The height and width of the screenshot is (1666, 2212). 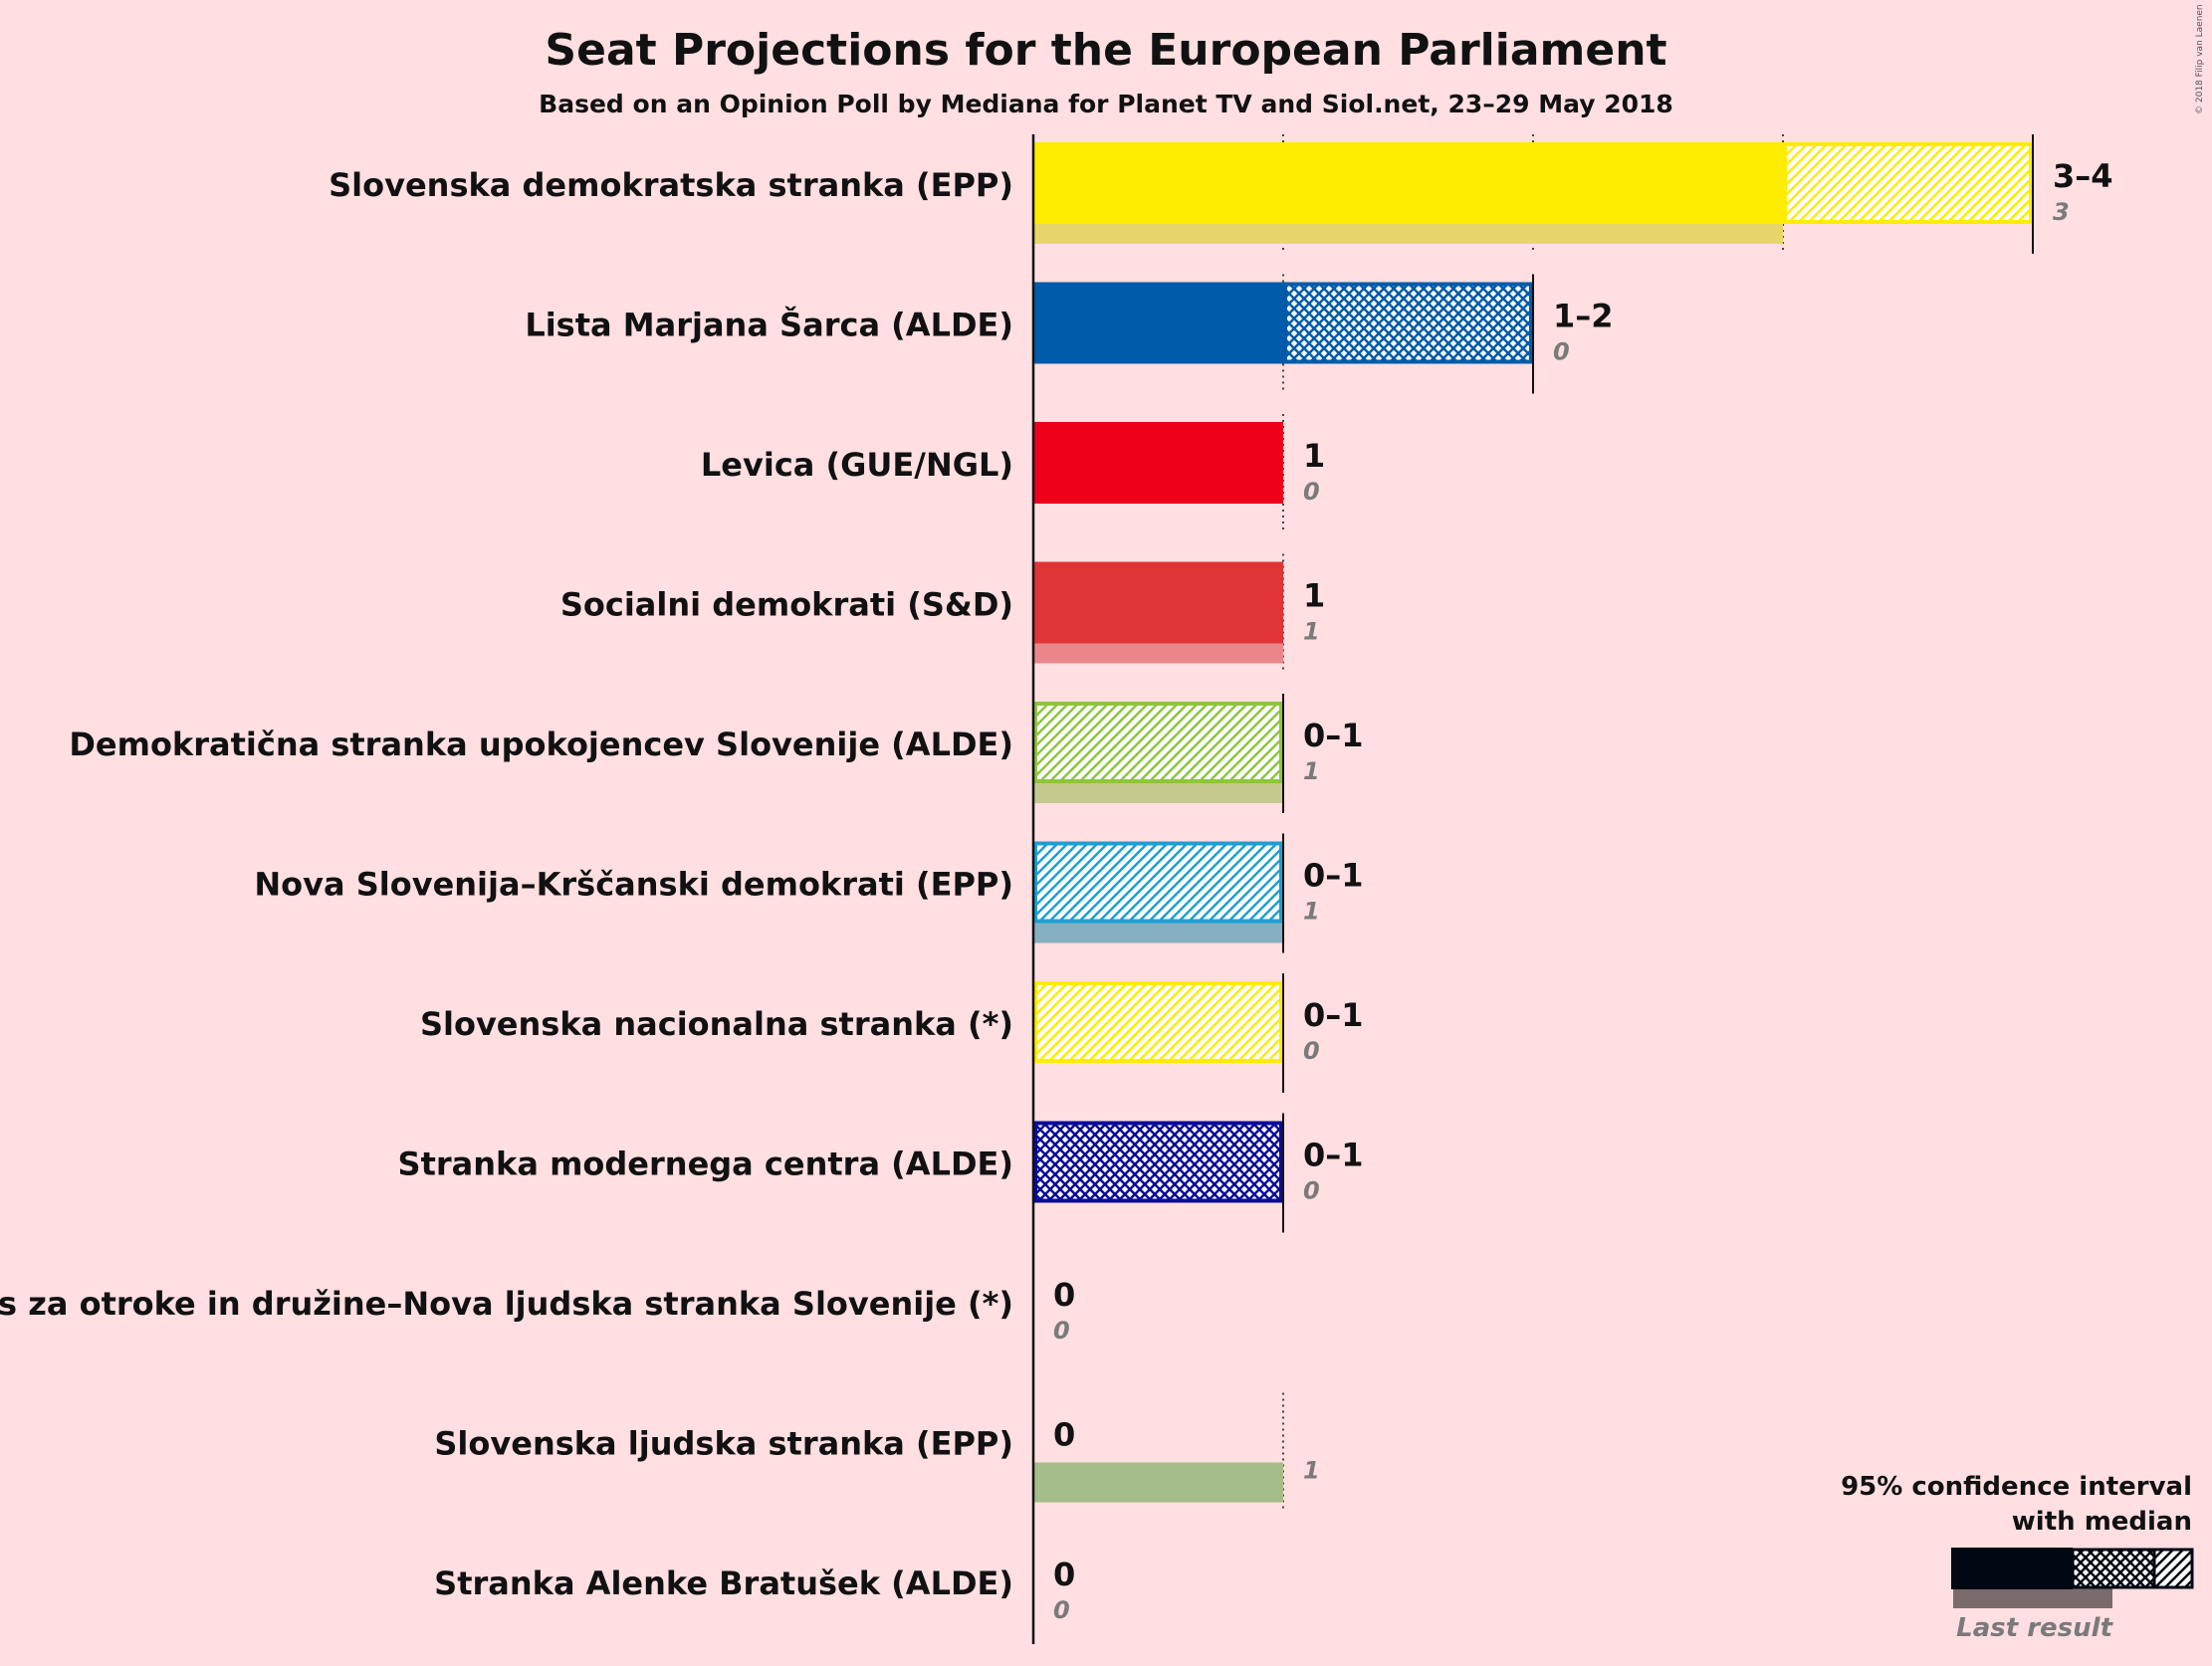 What do you see at coordinates (2016, 1487) in the screenshot?
I see `legend-title-line1: 95% confidence interval` at bounding box center [2016, 1487].